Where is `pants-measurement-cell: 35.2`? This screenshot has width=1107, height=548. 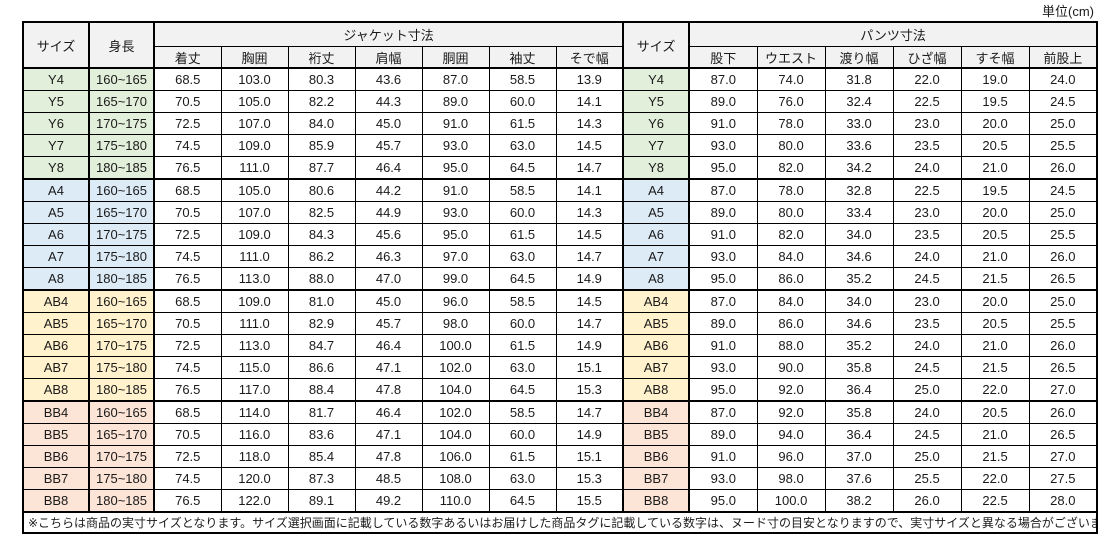 pants-measurement-cell: 35.2 is located at coordinates (859, 279).